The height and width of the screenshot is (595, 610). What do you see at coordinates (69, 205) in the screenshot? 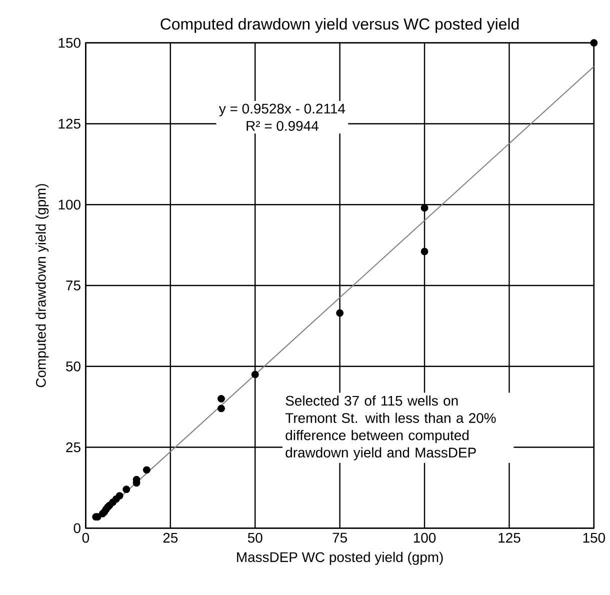
I see `y-tick-label: 100` at bounding box center [69, 205].